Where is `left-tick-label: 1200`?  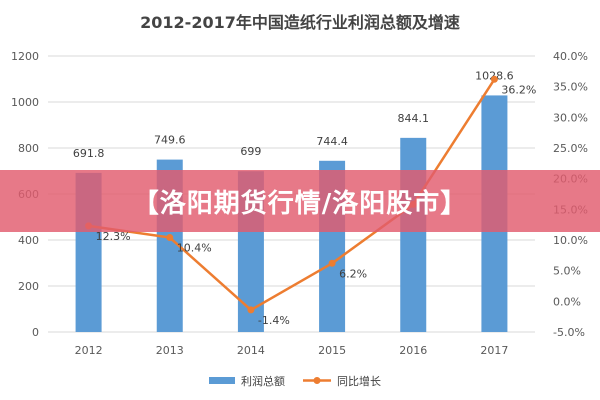 left-tick-label: 1200 is located at coordinates (25, 56).